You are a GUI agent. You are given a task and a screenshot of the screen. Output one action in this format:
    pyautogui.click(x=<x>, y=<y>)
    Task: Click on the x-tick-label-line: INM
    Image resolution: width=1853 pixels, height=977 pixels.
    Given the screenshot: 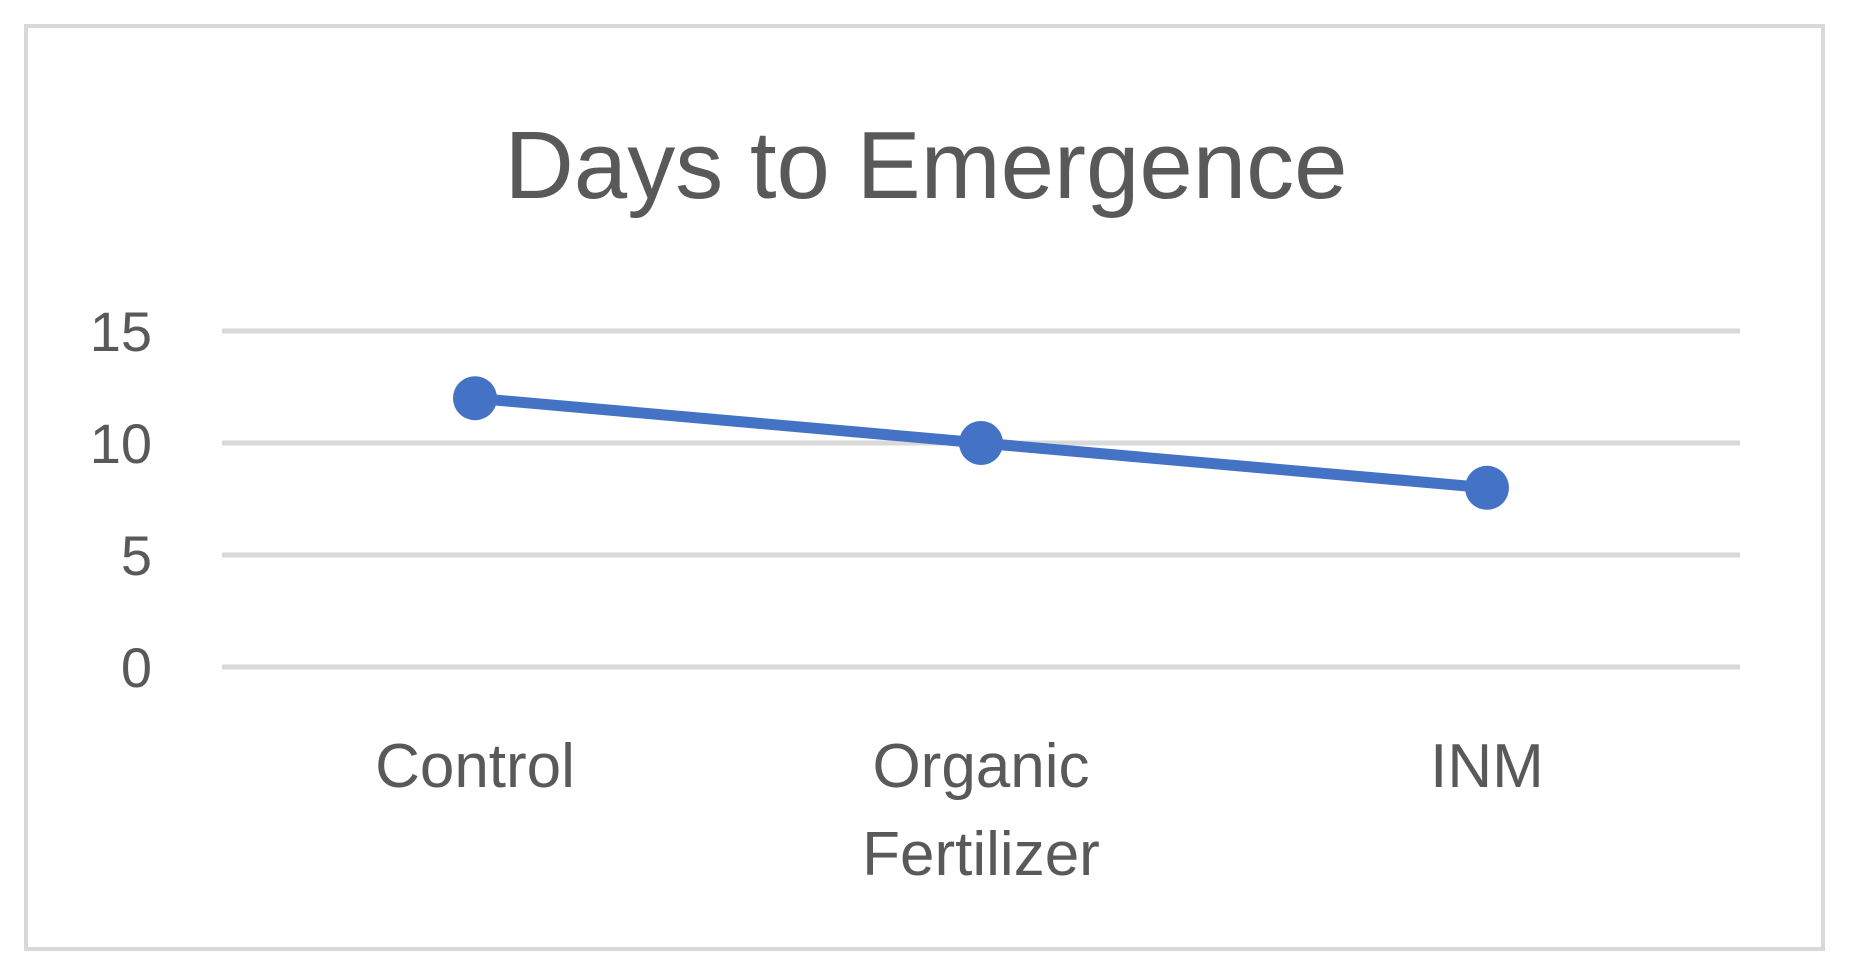 What is the action you would take?
    pyautogui.click(x=1487, y=766)
    